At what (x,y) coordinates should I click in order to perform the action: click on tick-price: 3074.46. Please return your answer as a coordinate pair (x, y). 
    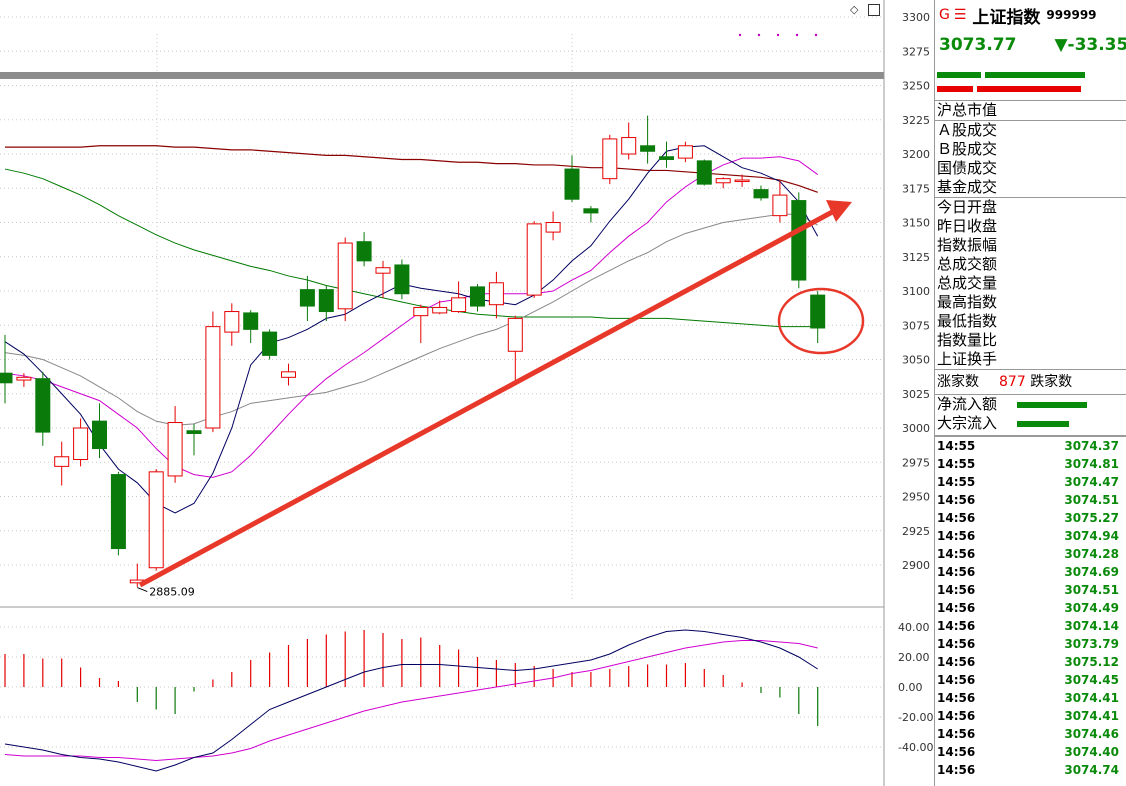
    Looking at the image, I should click on (1091, 734).